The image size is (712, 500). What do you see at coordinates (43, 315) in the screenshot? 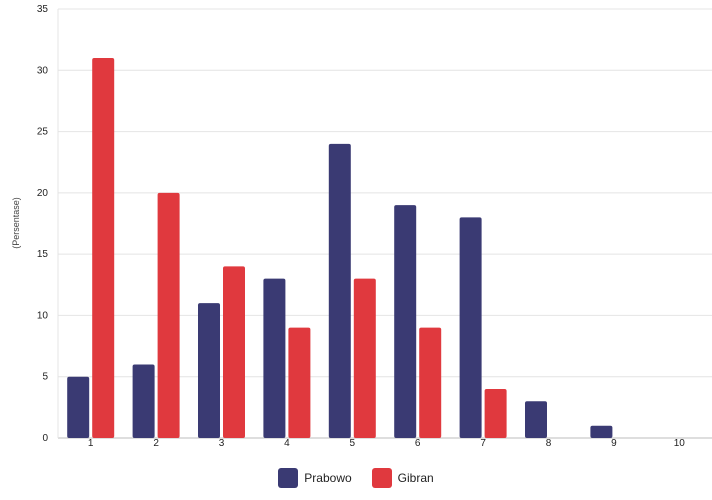
I see `y-tick-label: 10` at bounding box center [43, 315].